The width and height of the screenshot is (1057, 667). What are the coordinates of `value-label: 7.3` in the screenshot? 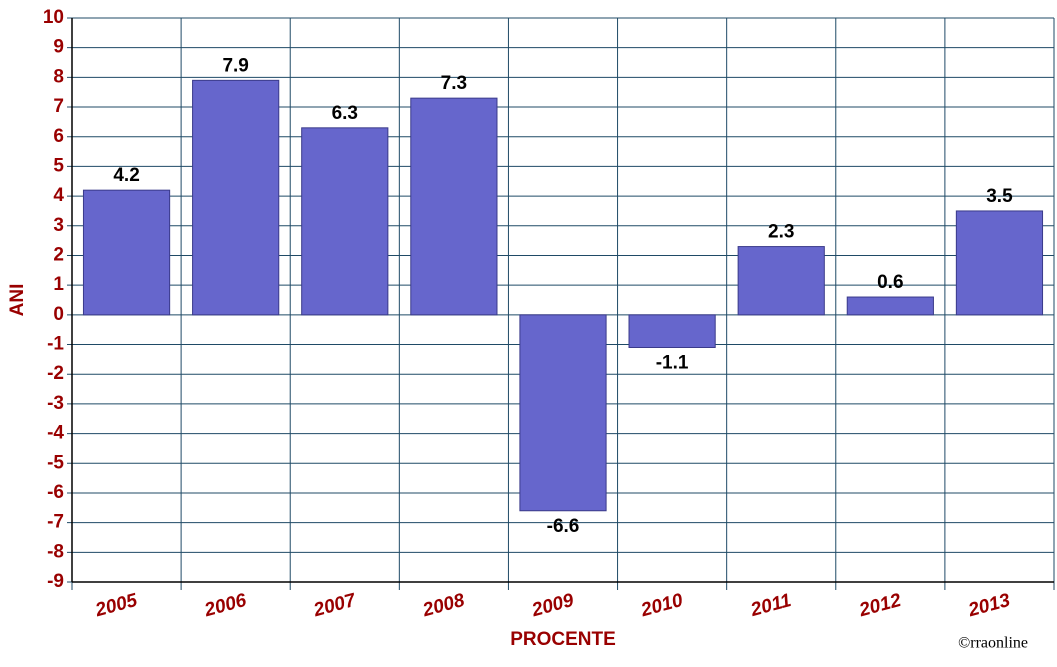 It's located at (454, 83).